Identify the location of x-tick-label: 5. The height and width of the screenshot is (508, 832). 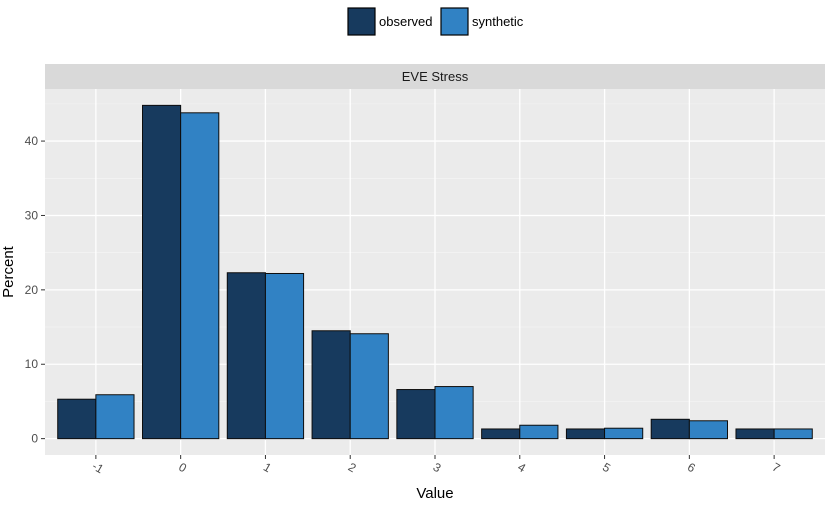
(606, 468).